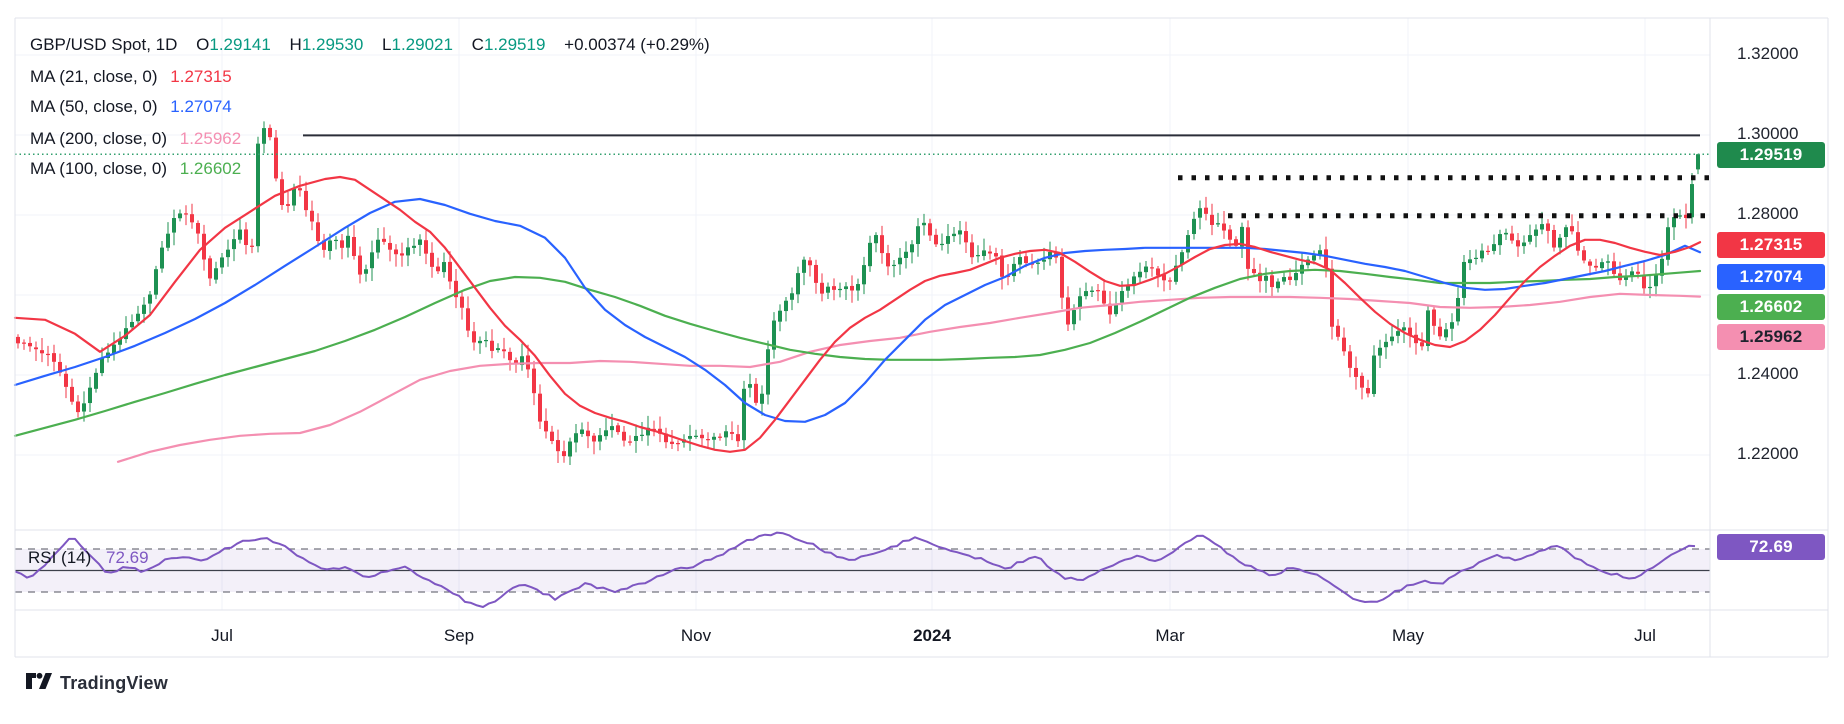 The height and width of the screenshot is (724, 1844). What do you see at coordinates (127, 557) in the screenshot?
I see `rsi-value: 72.69` at bounding box center [127, 557].